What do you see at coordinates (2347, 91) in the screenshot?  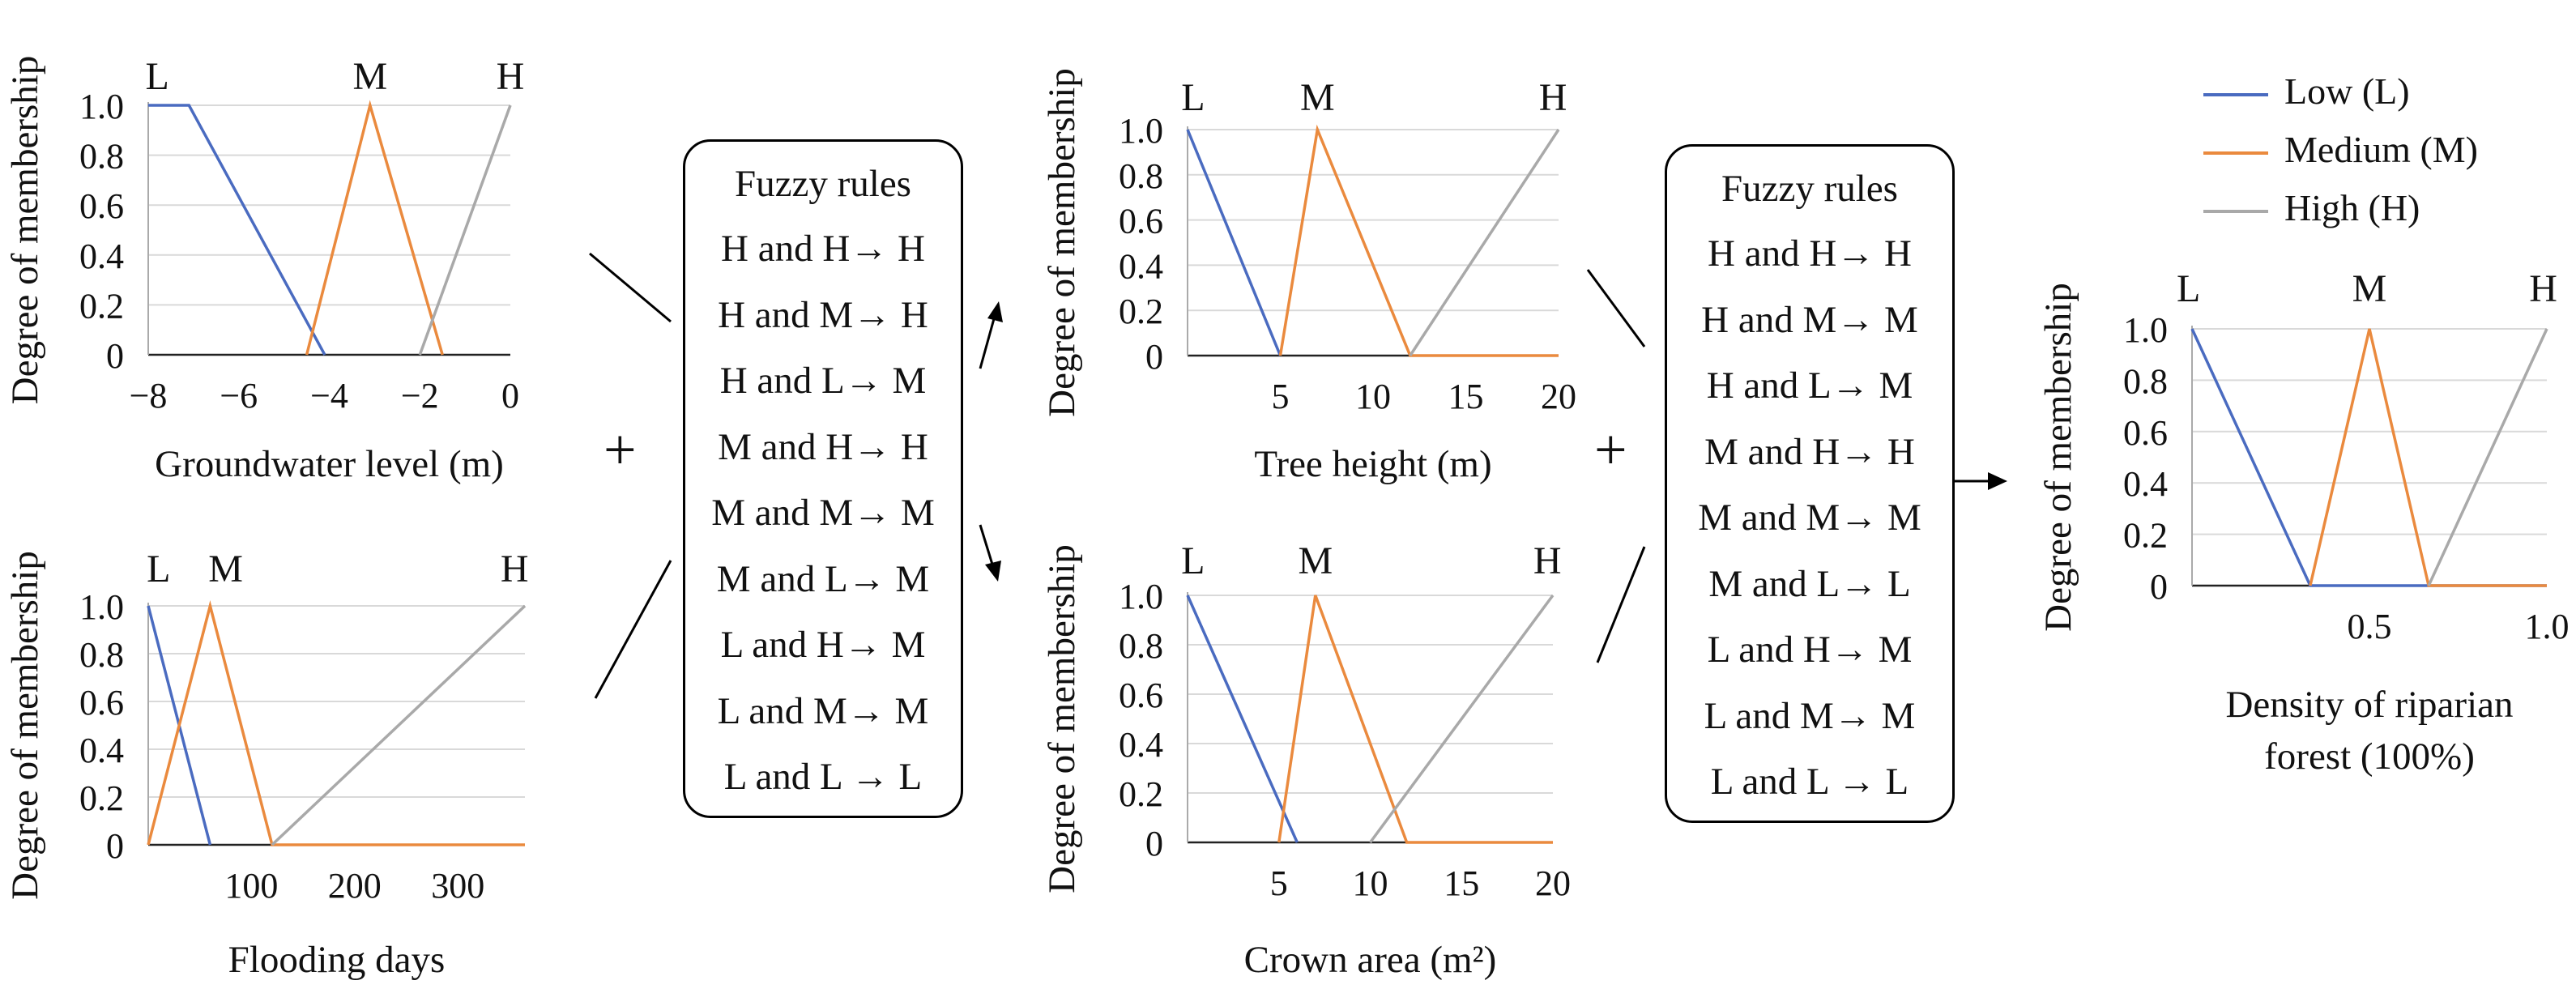 I see `legend-label: Low (L)` at bounding box center [2347, 91].